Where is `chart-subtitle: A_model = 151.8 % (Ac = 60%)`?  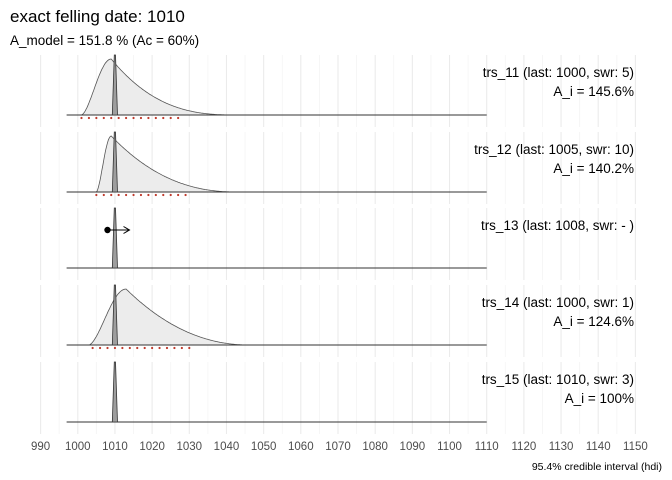 chart-subtitle: A_model = 151.8 % (Ac = 60%) is located at coordinates (104, 40).